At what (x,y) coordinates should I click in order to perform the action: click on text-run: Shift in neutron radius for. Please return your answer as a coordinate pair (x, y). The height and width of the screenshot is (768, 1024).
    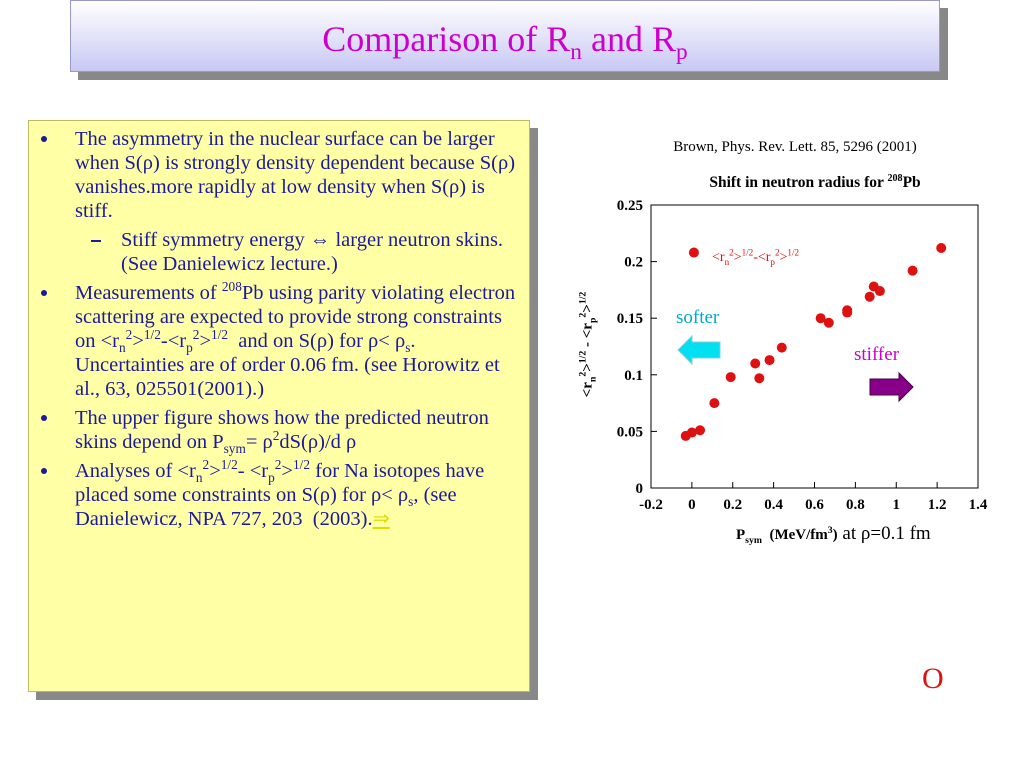
    Looking at the image, I should click on (798, 182).